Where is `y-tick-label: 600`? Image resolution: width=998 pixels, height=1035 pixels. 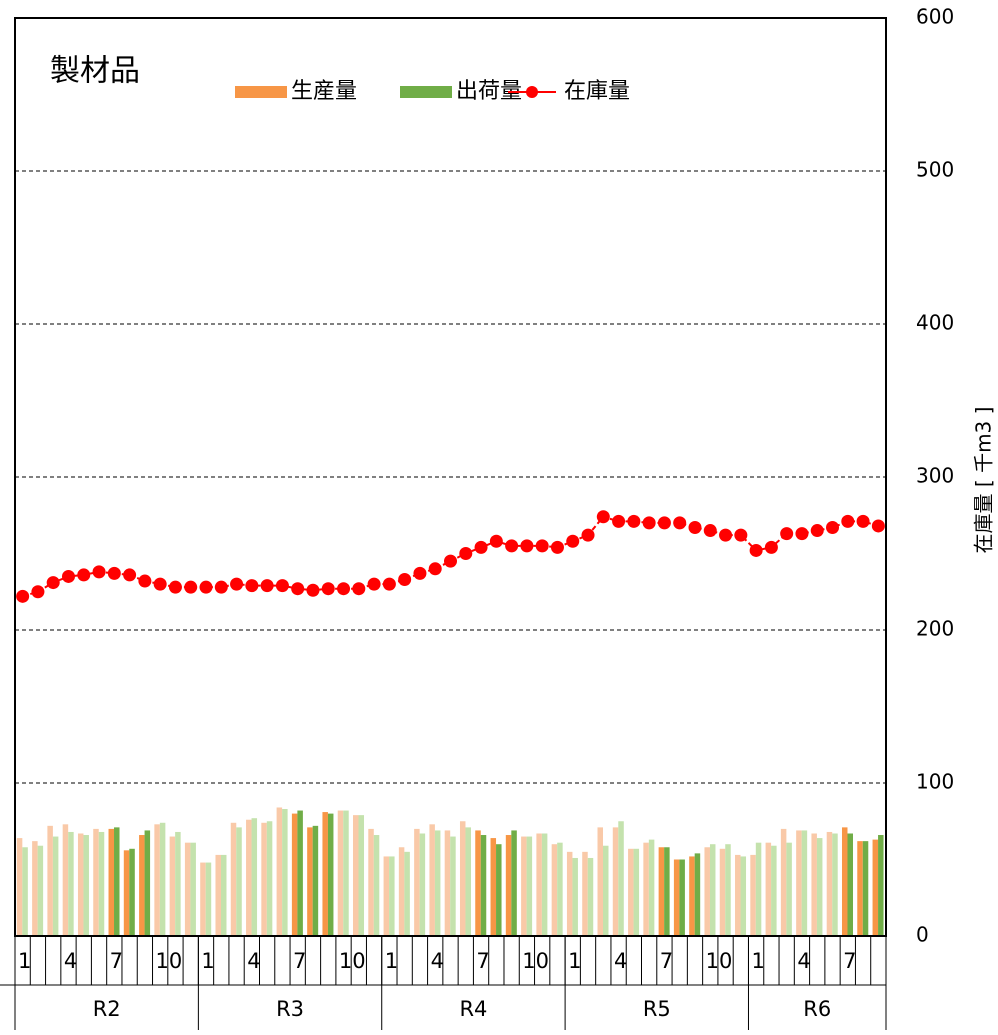 y-tick-label: 600 is located at coordinates (935, 17).